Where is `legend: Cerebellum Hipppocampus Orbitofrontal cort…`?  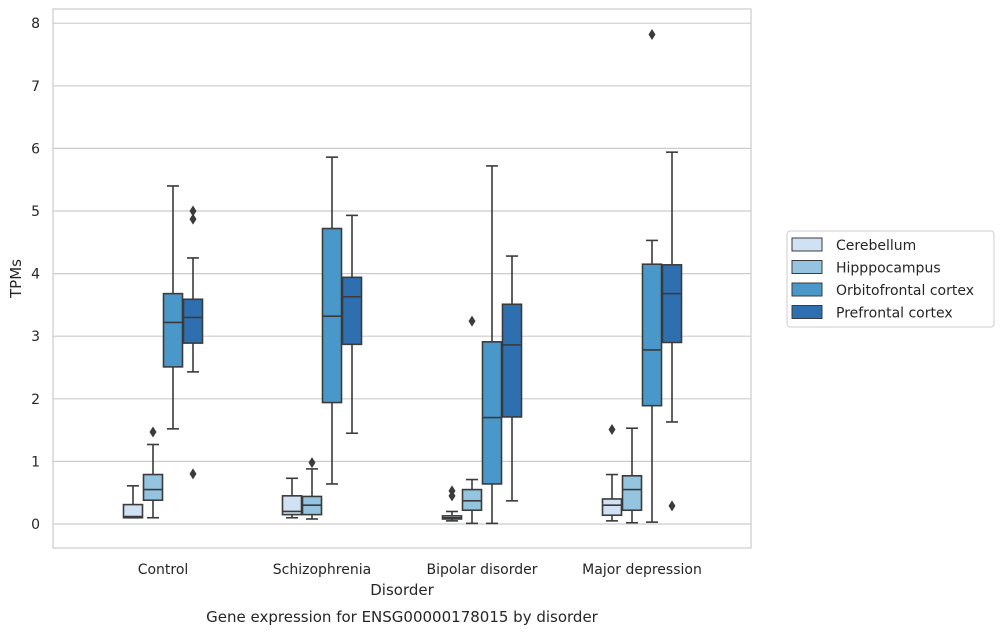
legend: Cerebellum Hipppocampus Orbitofrontal cort… is located at coordinates (890, 279).